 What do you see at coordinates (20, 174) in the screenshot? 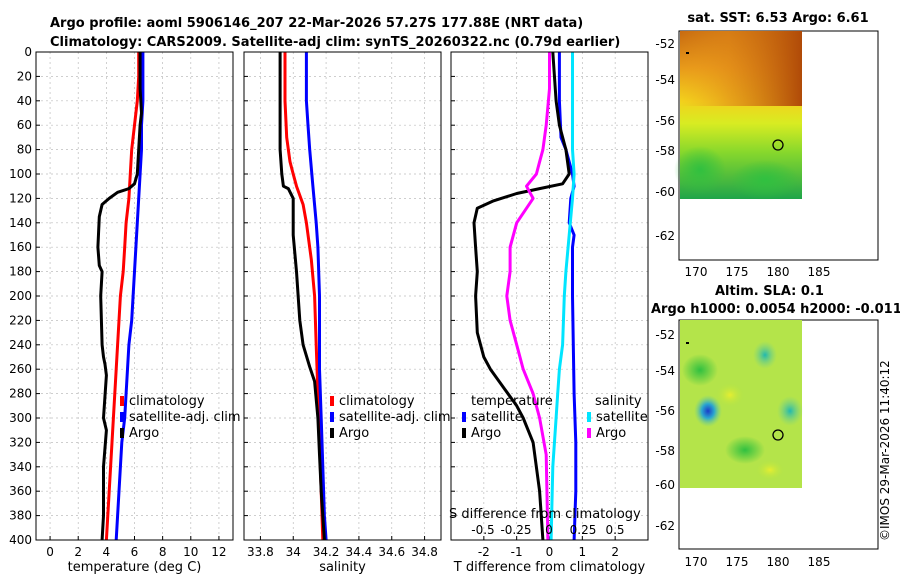
I see `y-tick-label: 100` at bounding box center [20, 174].